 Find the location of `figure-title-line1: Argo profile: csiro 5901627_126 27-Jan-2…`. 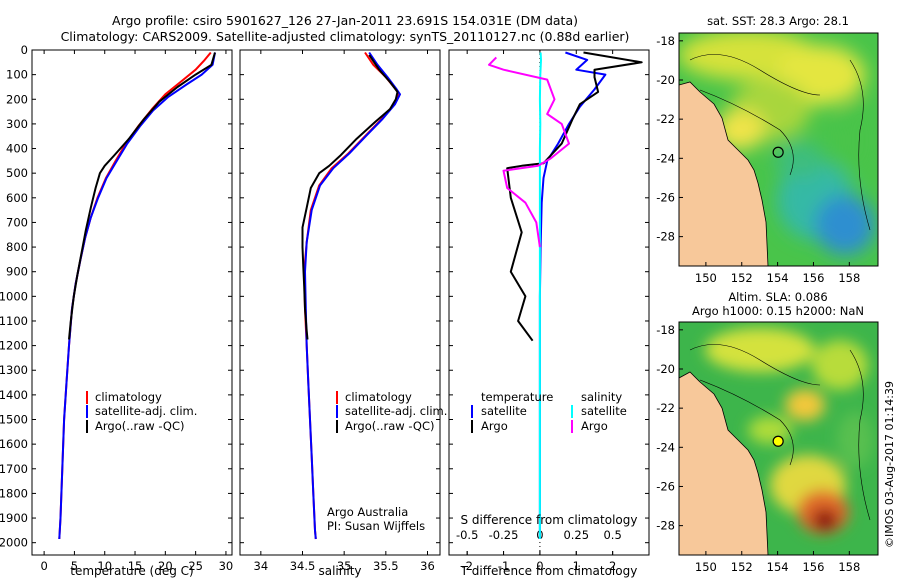

figure-title-line1: Argo profile: csiro 5901627_126 27-Jan-2… is located at coordinates (345, 20).